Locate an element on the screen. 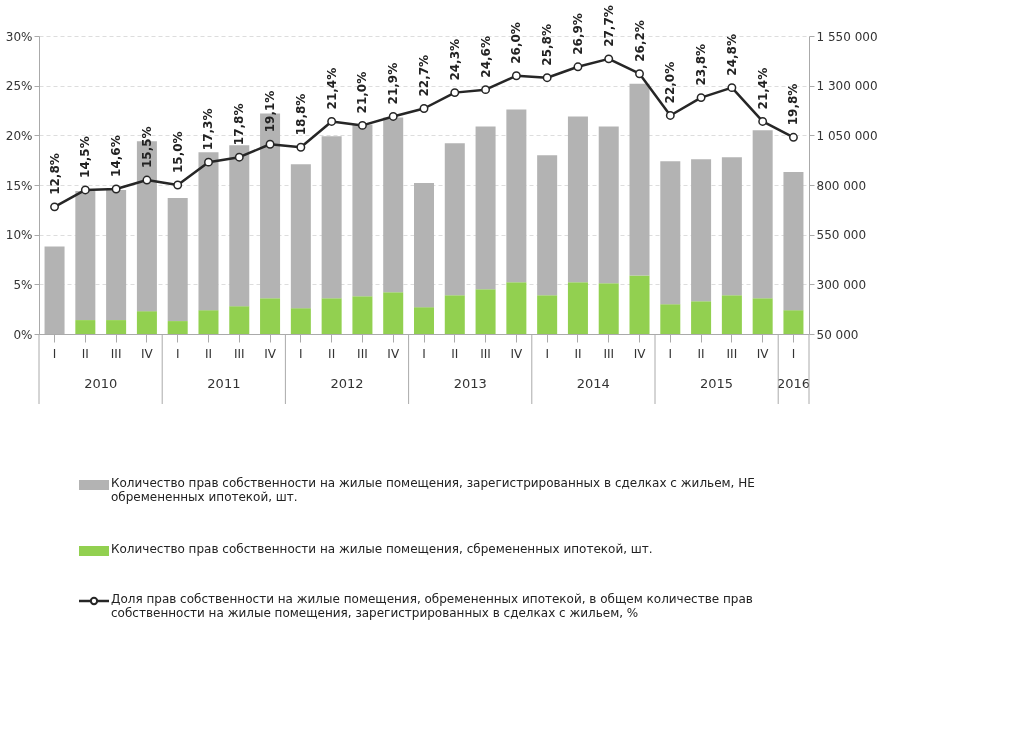 The height and width of the screenshot is (741, 1012). data-label: 17,8% is located at coordinates (239, 124).